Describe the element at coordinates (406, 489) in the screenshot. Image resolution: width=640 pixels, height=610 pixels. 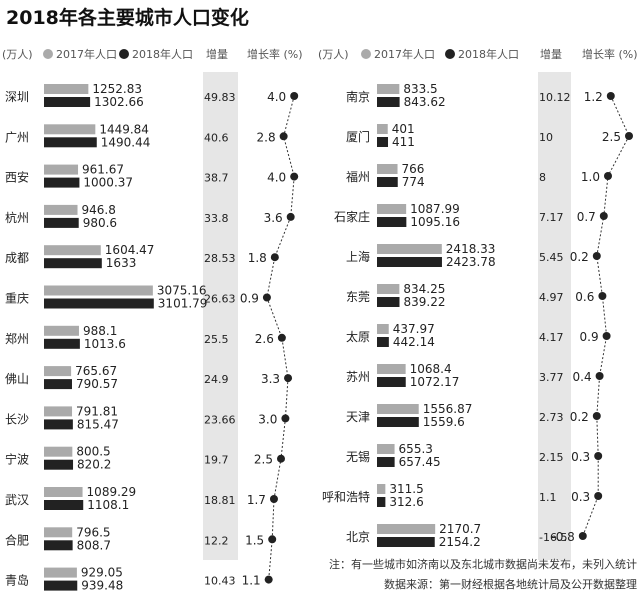
I see `value-label-2017: 311.5` at that location.